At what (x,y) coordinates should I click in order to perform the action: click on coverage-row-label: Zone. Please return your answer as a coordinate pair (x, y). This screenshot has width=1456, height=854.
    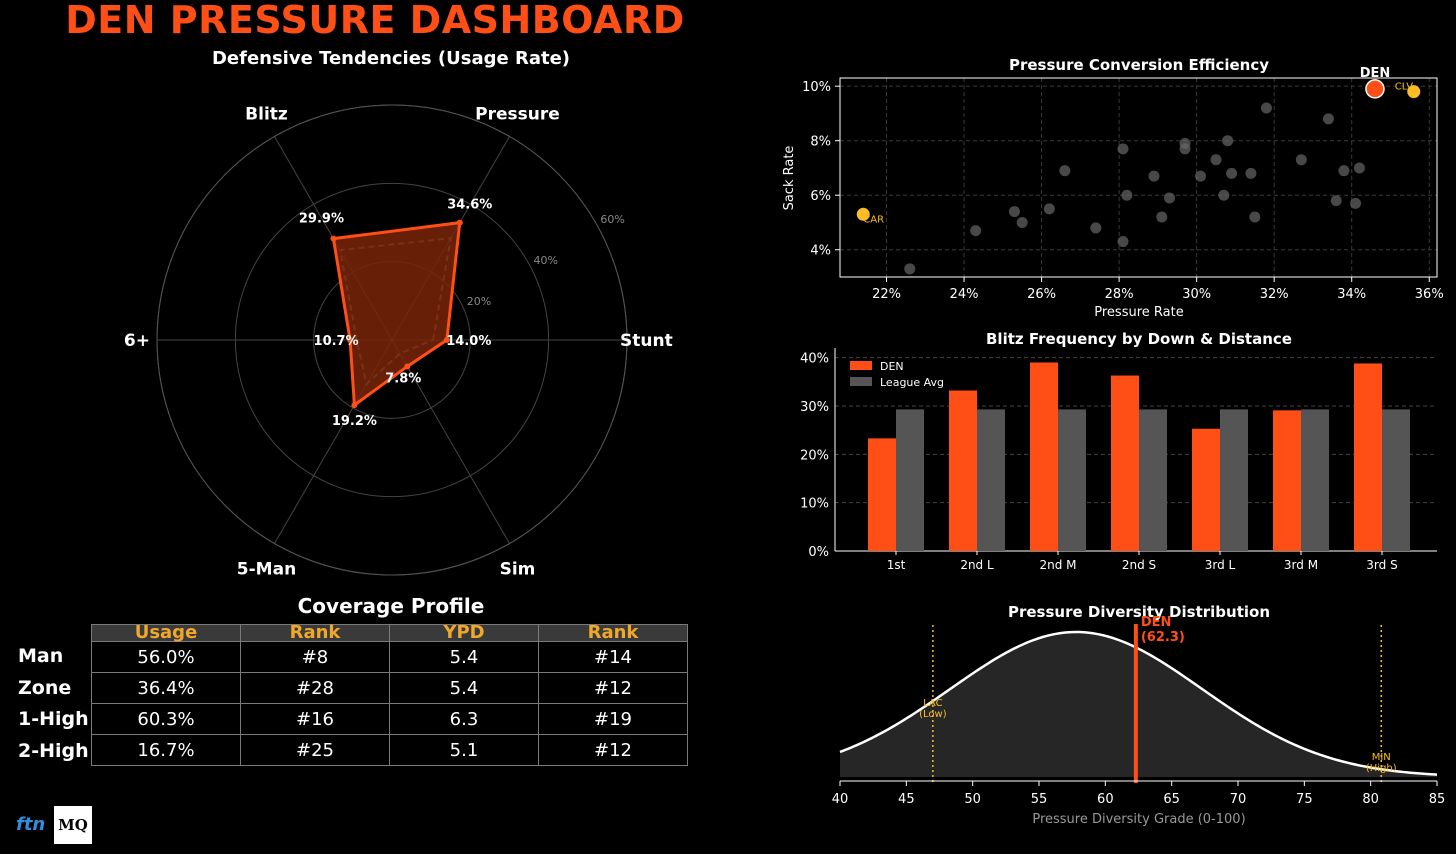
    Looking at the image, I should click on (45, 688).